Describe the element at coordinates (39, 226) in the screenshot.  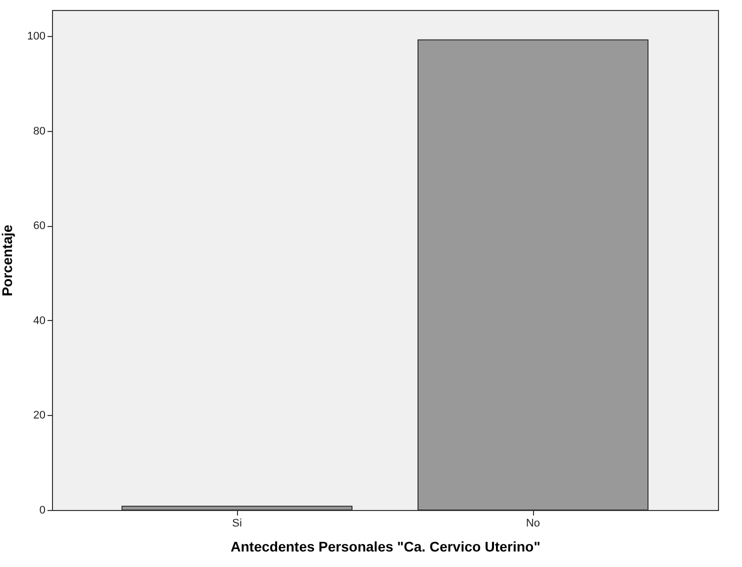
I see `y-tick-label: 60` at that location.